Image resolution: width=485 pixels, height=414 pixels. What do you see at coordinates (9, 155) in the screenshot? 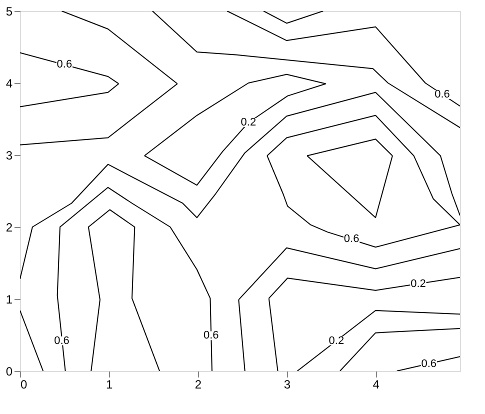
I see `y-tick-label: 3` at bounding box center [9, 155].